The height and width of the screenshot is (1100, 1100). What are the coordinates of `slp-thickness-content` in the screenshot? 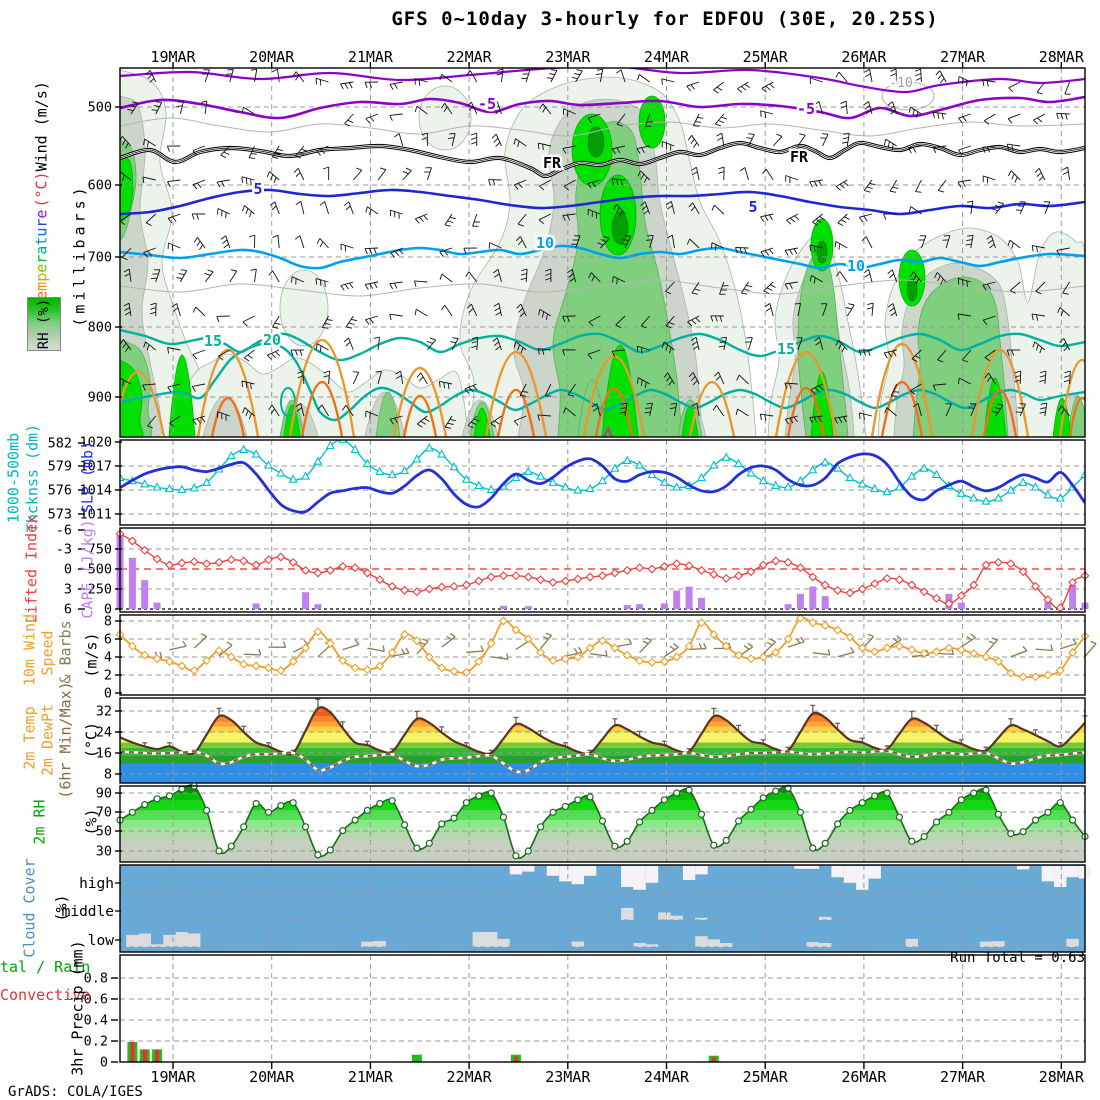 It's located at (602, 482).